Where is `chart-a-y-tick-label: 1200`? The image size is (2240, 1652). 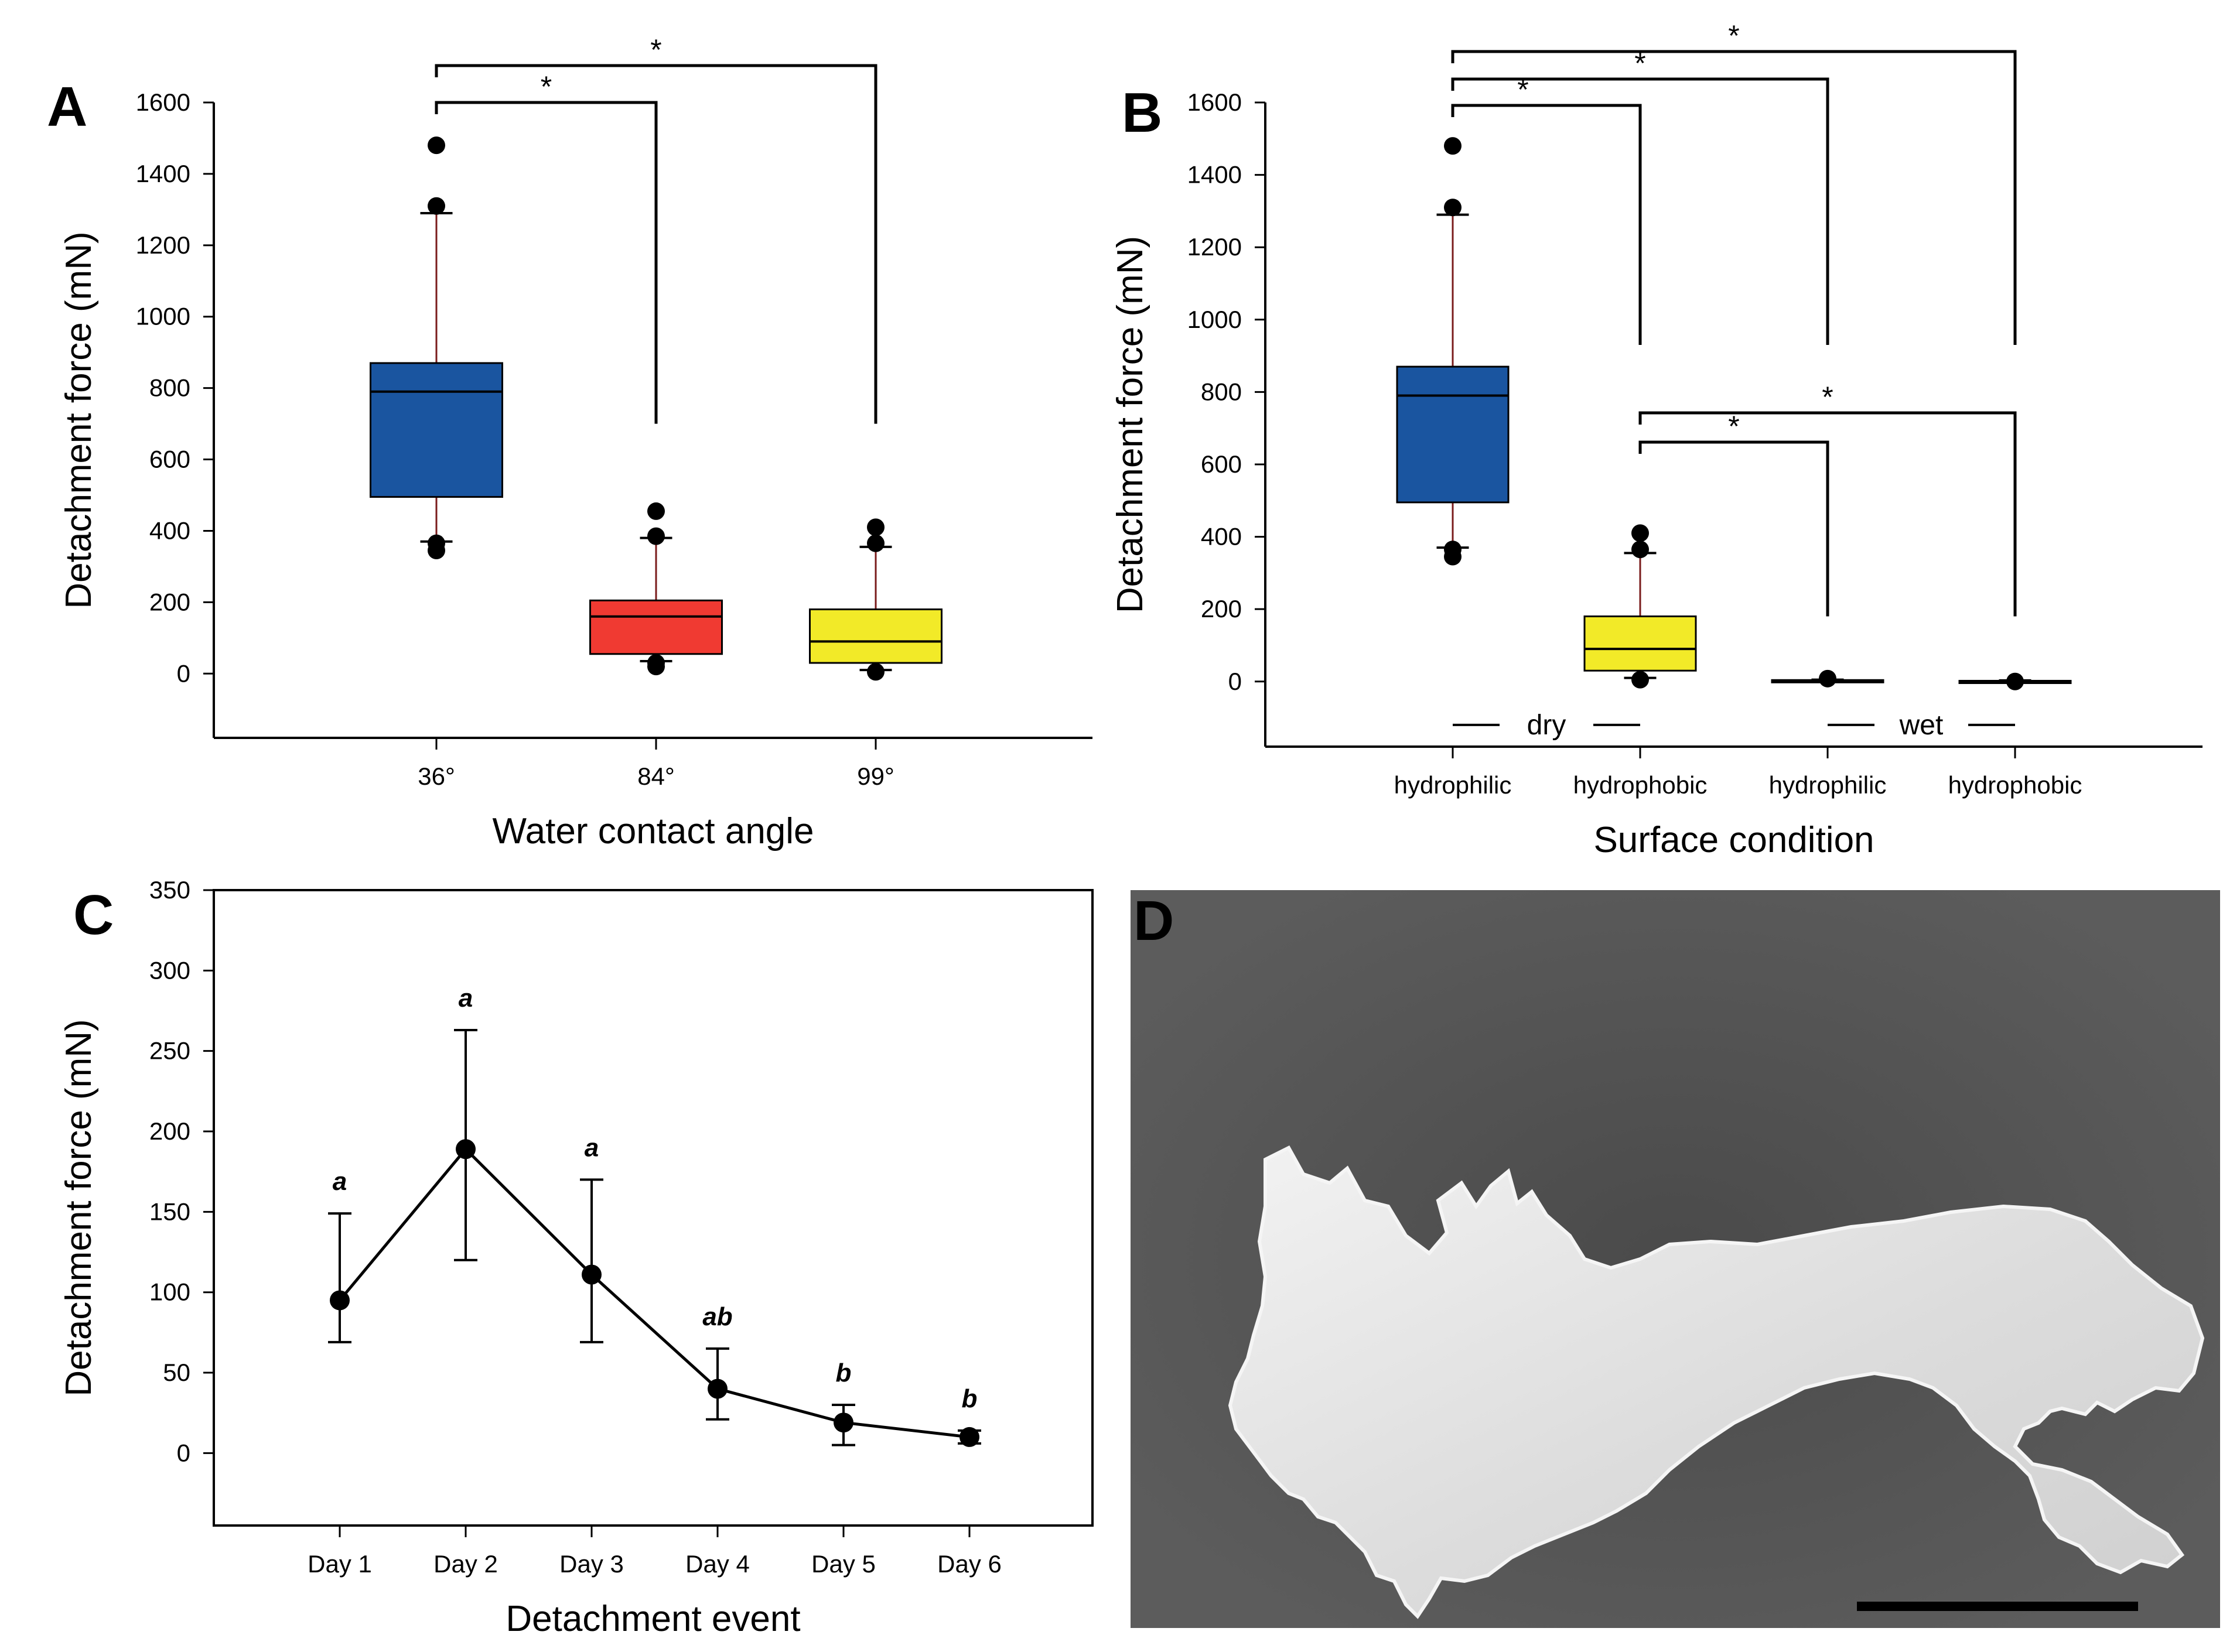
chart-a-y-tick-label: 1200 is located at coordinates (163, 245).